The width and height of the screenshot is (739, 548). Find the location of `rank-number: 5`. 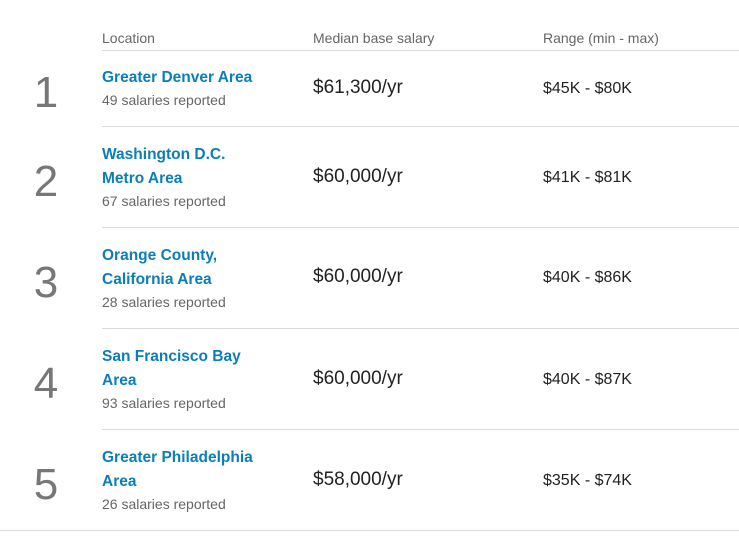

rank-number: 5 is located at coordinates (46, 484).